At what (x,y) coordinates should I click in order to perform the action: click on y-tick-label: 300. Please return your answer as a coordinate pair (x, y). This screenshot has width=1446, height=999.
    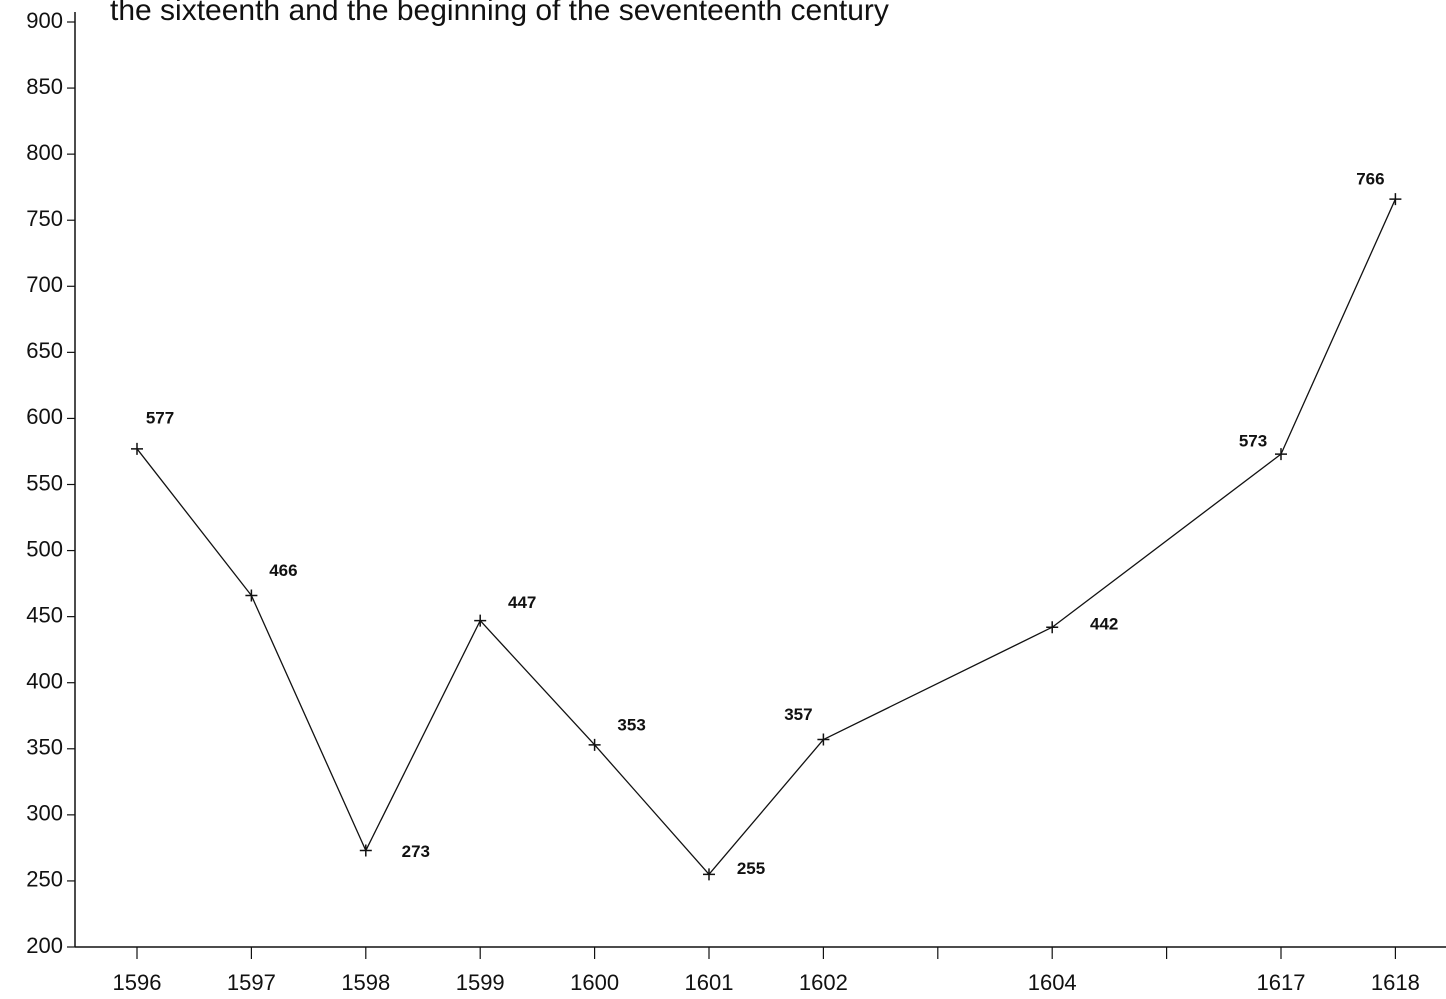
    Looking at the image, I should click on (44, 813).